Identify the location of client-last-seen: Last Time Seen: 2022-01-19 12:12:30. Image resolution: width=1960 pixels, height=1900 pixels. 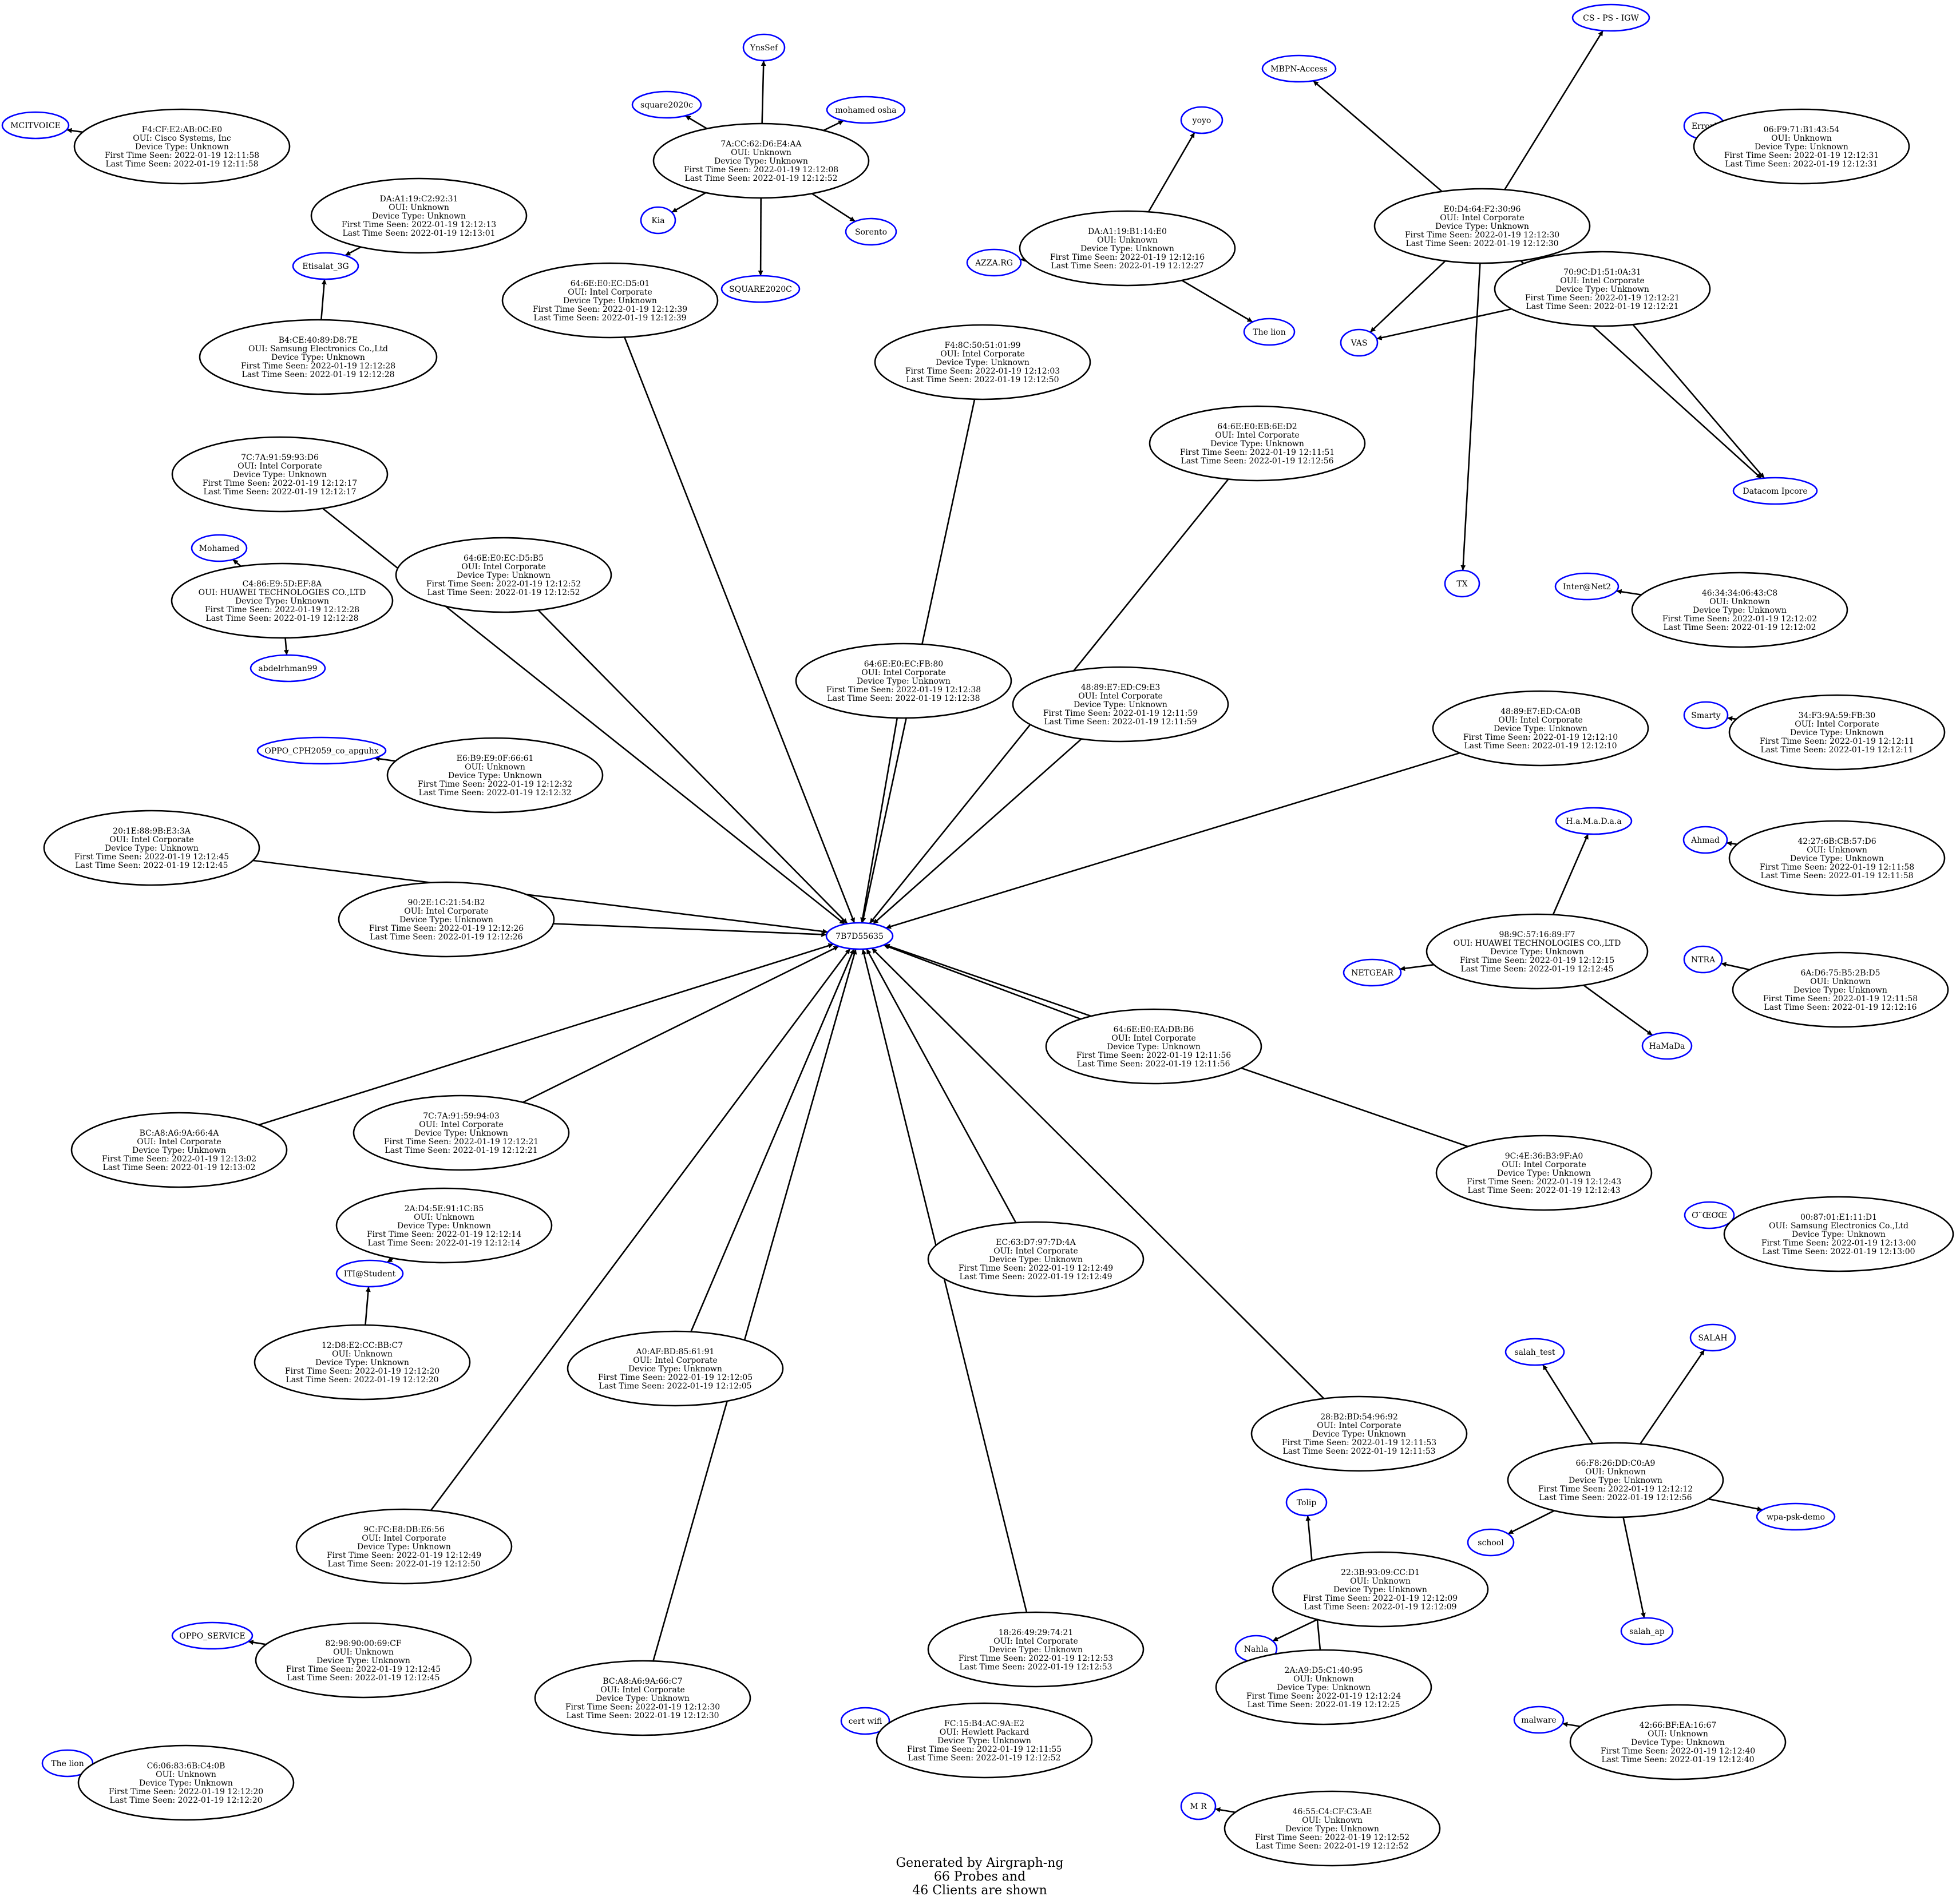
(642, 1715).